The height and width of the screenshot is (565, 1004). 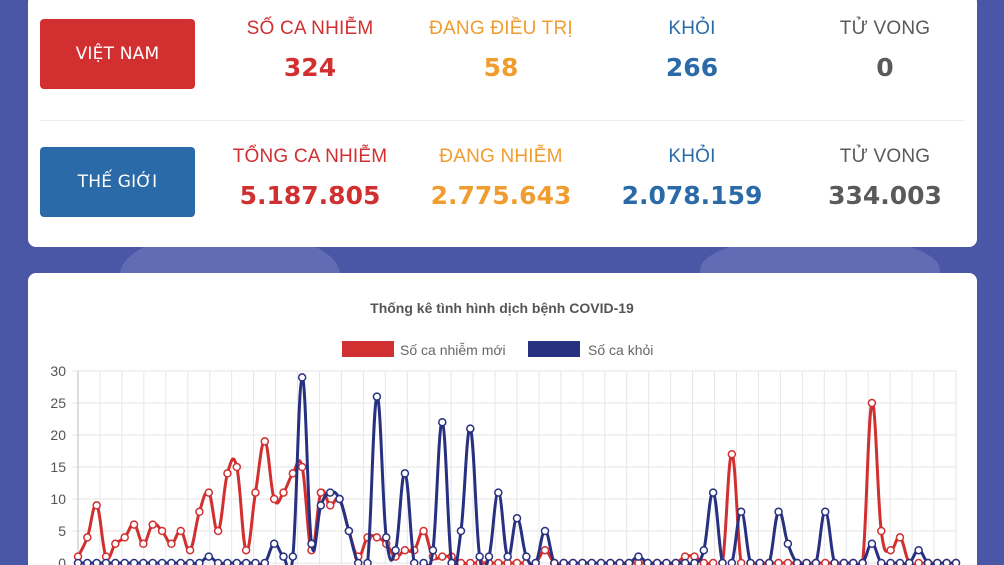 What do you see at coordinates (62, 560) in the screenshot?
I see `y-tick-label: 0` at bounding box center [62, 560].